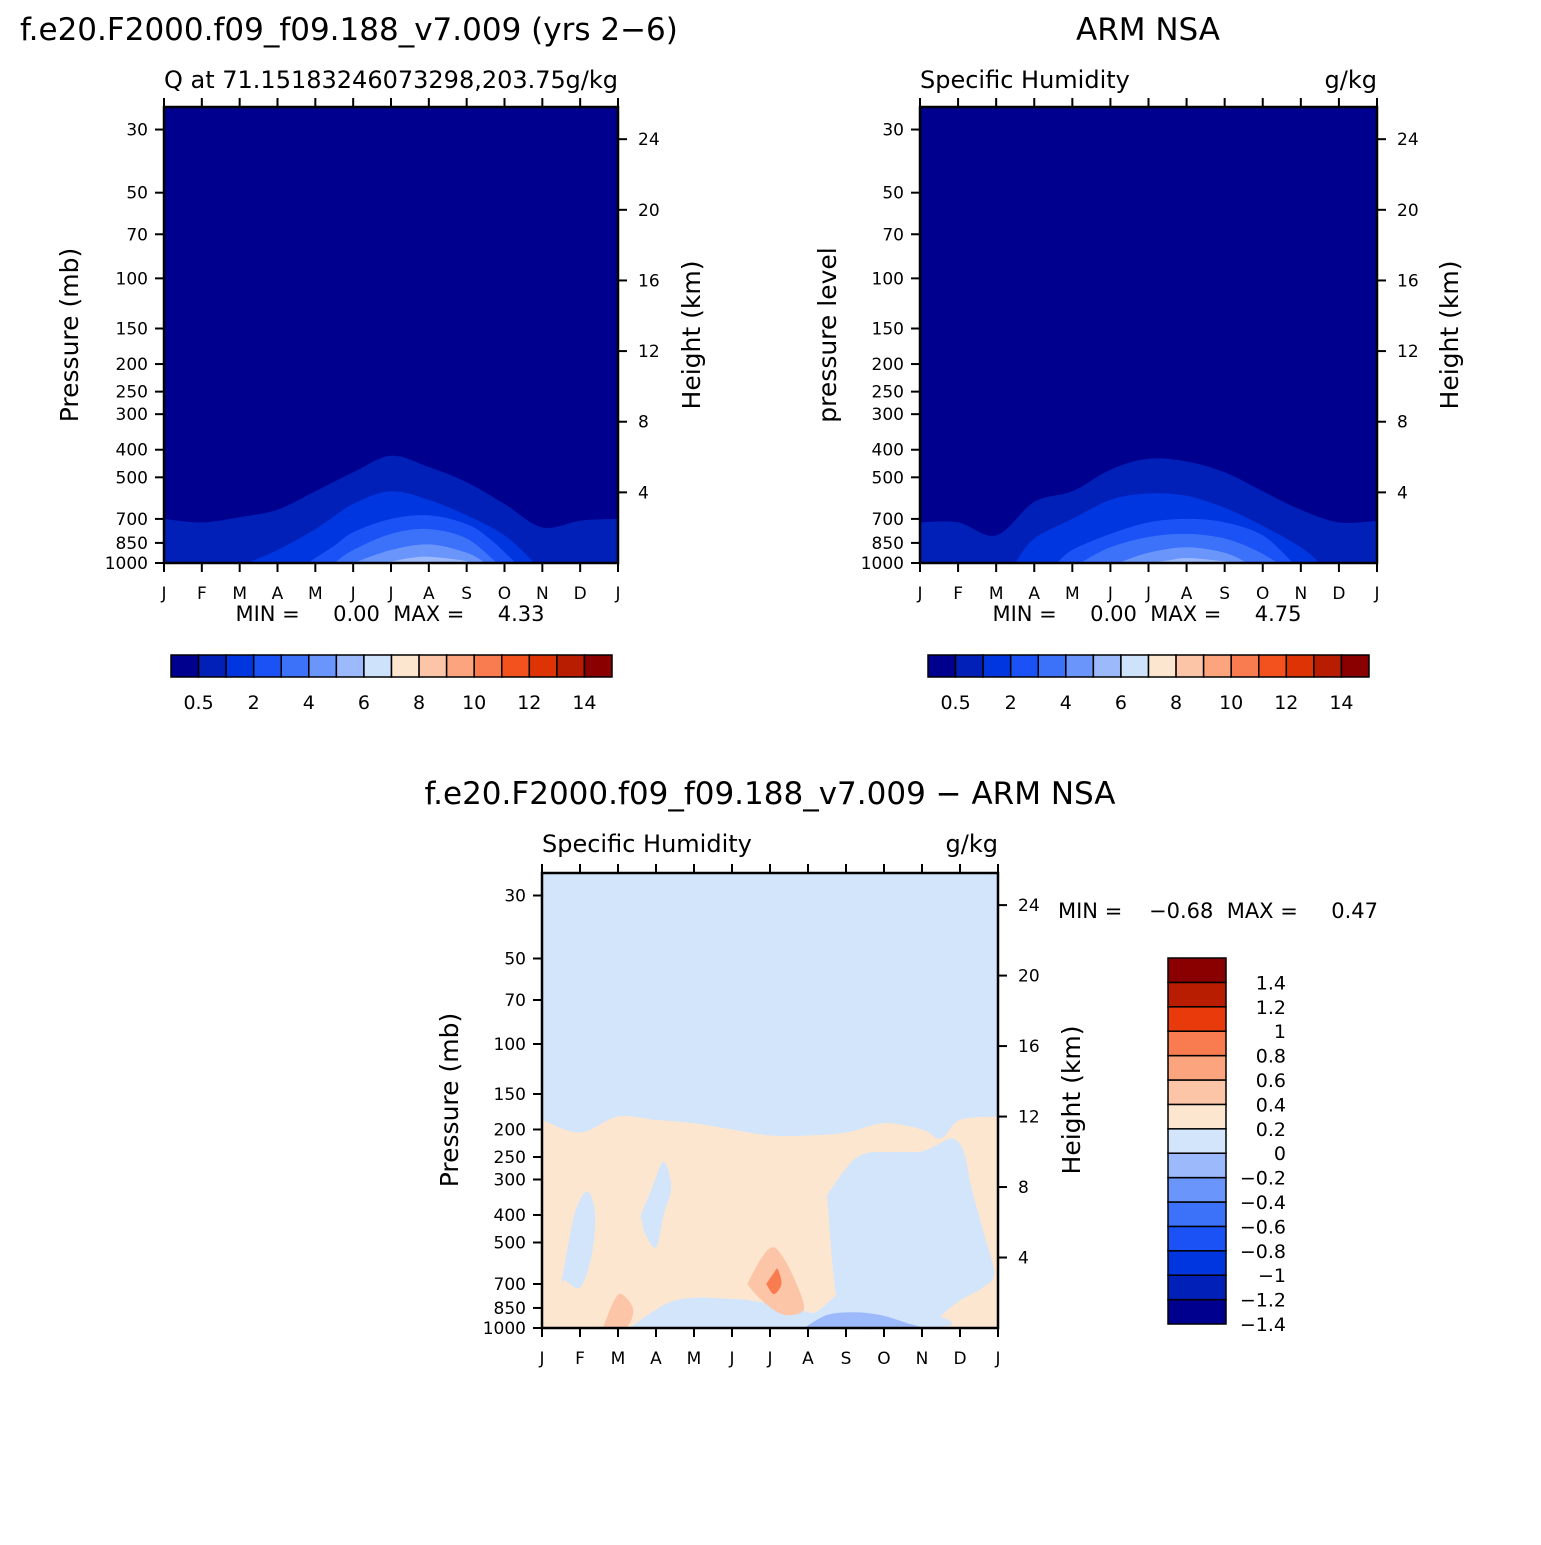 The width and height of the screenshot is (1541, 1545). Describe the element at coordinates (1263, 1301) in the screenshot. I see `colorbar-label: −1.2` at that location.